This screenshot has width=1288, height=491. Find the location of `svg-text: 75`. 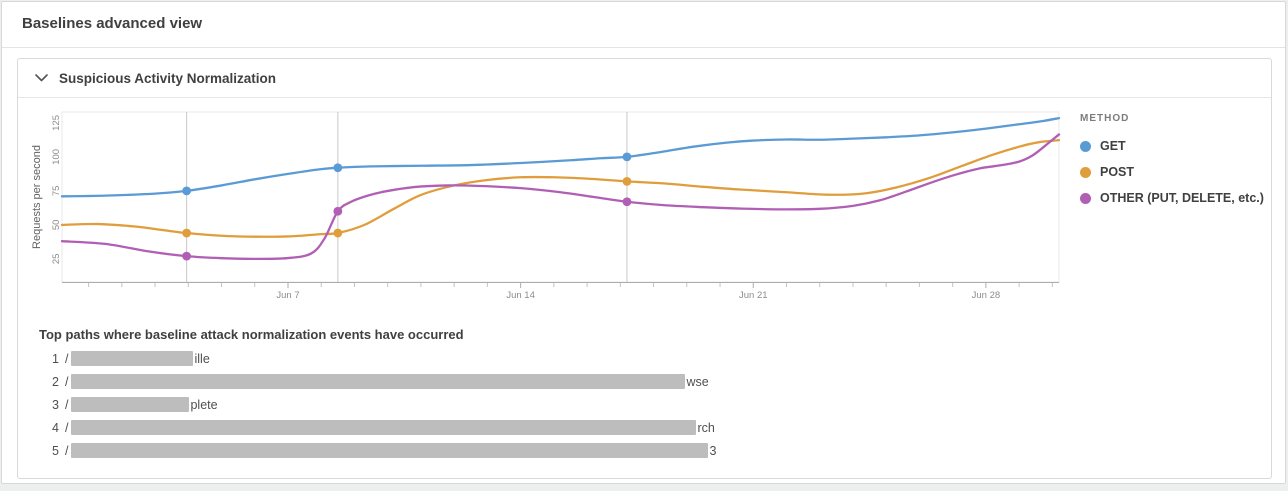

svg-text: 75 is located at coordinates (56, 191).